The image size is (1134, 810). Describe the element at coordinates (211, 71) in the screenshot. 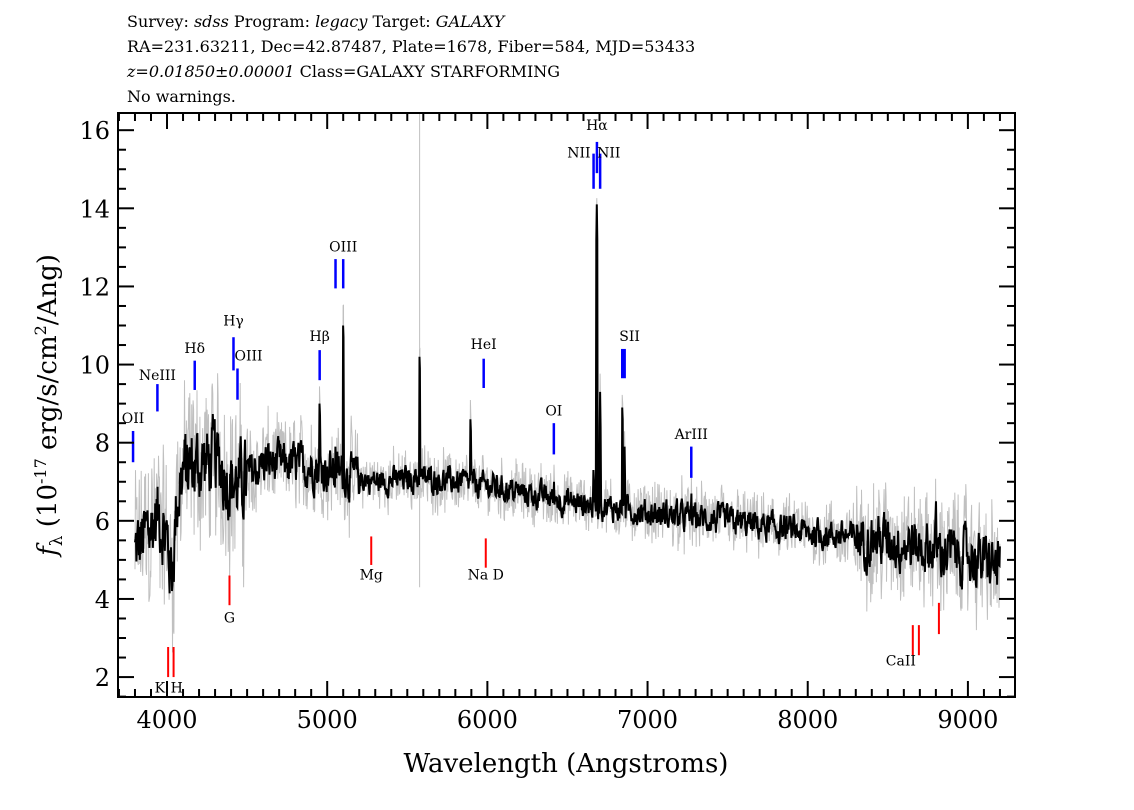

I see `redshift: z=0.01850±0.00001` at that location.